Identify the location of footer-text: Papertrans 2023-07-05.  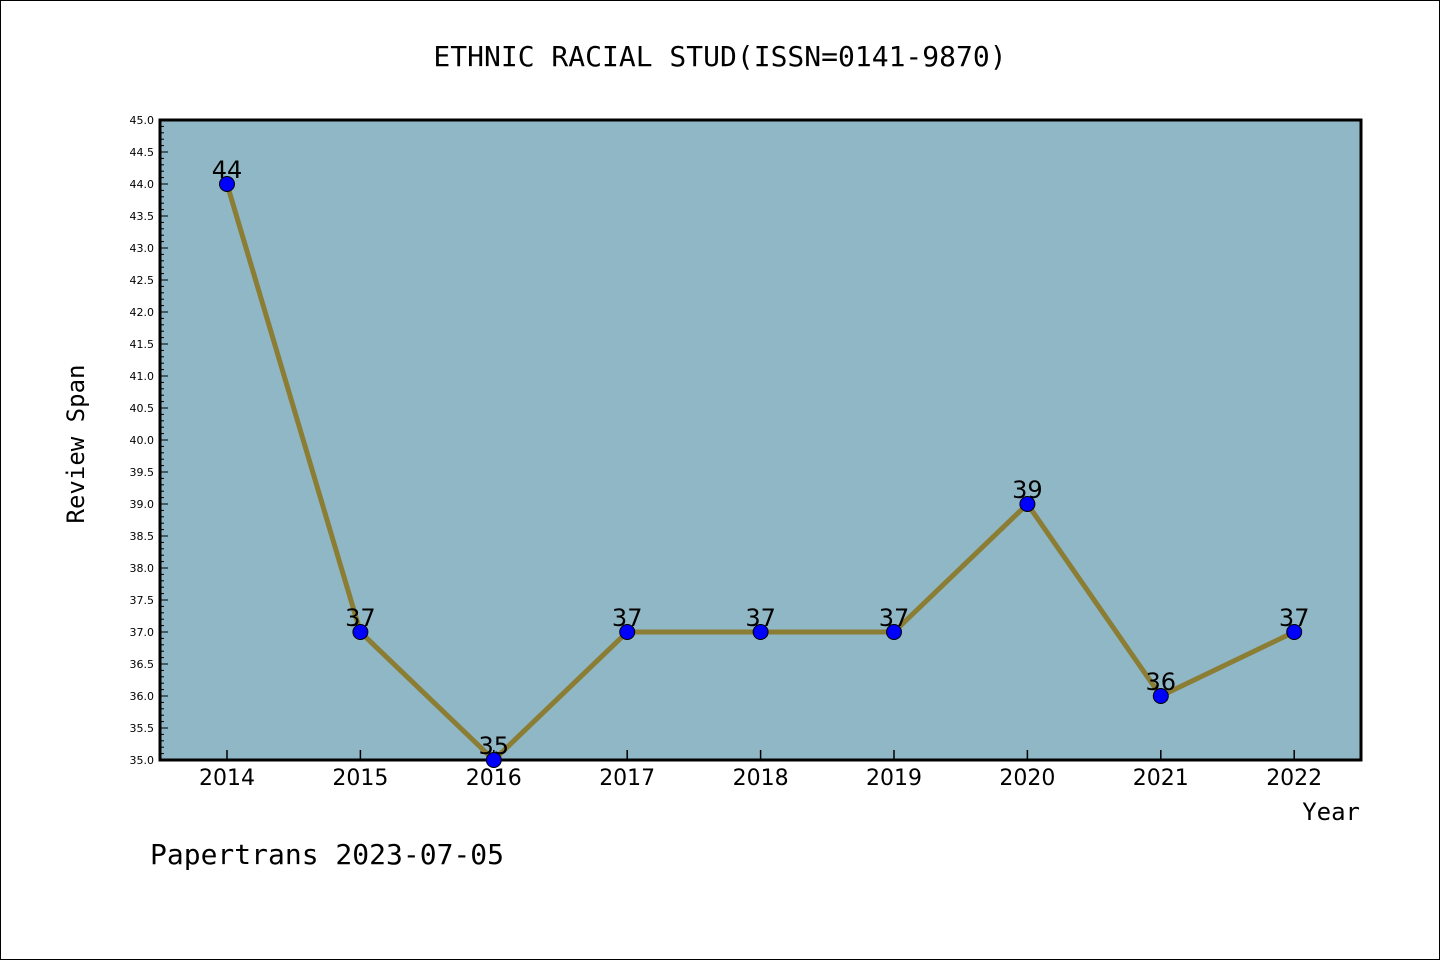
(327, 854).